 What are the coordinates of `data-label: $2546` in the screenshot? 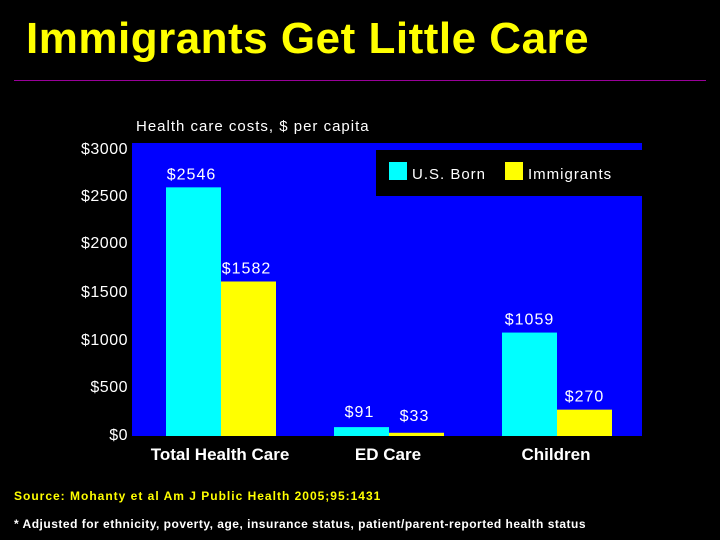 It's located at (192, 174).